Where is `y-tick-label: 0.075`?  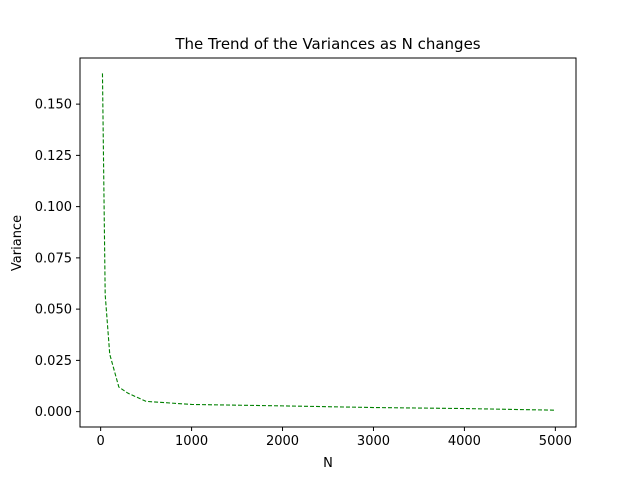 y-tick-label: 0.075 is located at coordinates (53, 258).